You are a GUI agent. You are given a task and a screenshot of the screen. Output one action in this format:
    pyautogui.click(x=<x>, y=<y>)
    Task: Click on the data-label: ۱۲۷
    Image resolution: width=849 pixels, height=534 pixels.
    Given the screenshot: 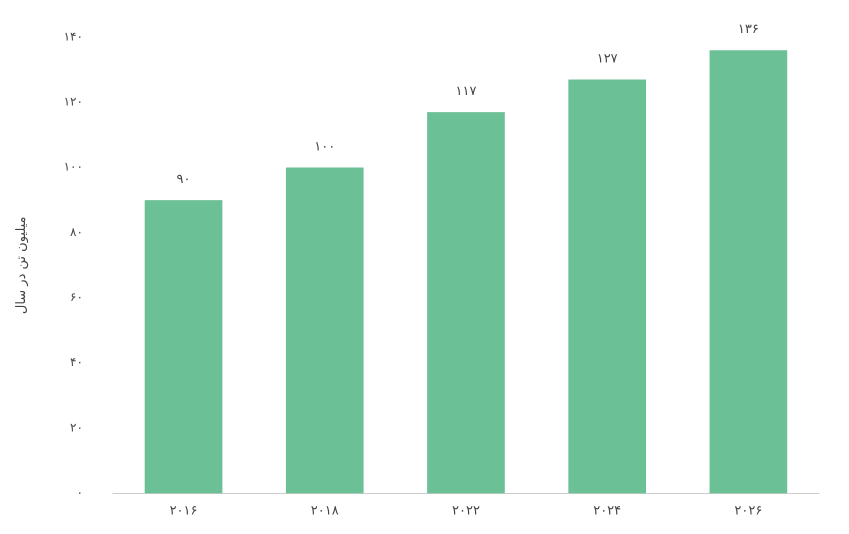 What is the action you would take?
    pyautogui.click(x=607, y=58)
    